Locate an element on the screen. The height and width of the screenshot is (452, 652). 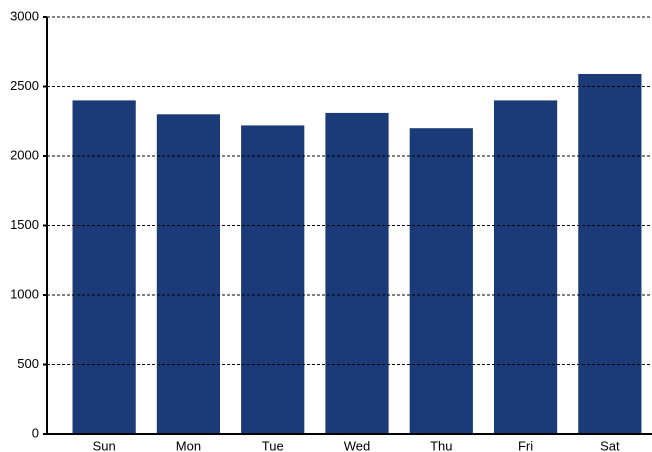
y-tick-label: 0 is located at coordinates (35, 432).